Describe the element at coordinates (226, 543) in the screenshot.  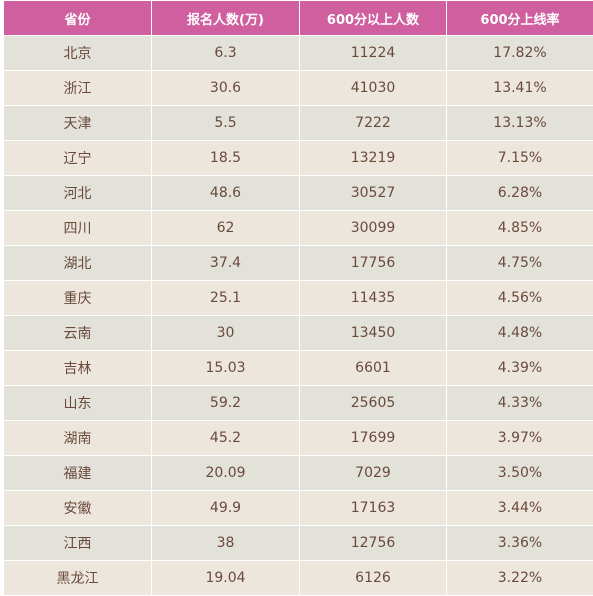
I see `cell-applicants: 38` at that location.